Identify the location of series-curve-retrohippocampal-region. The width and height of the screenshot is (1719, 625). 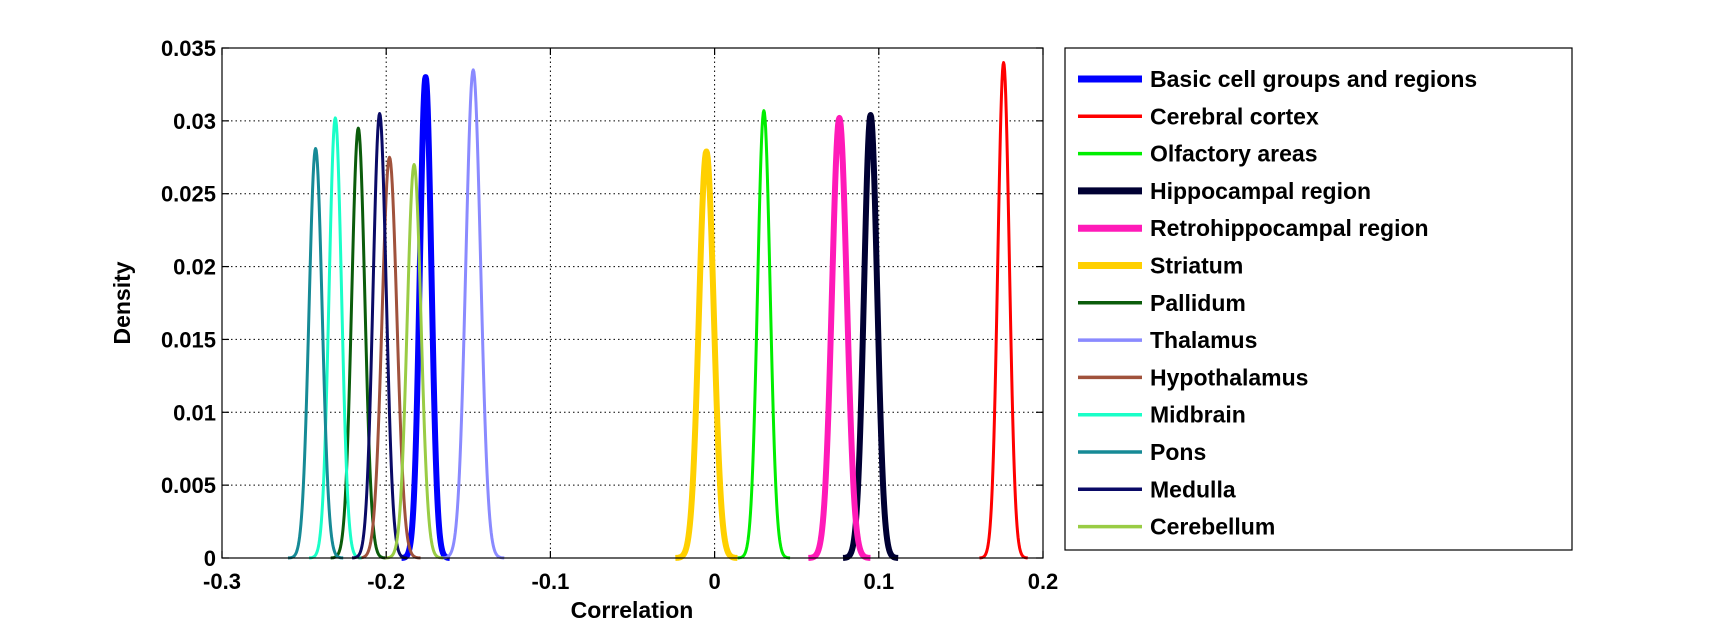
(839, 337).